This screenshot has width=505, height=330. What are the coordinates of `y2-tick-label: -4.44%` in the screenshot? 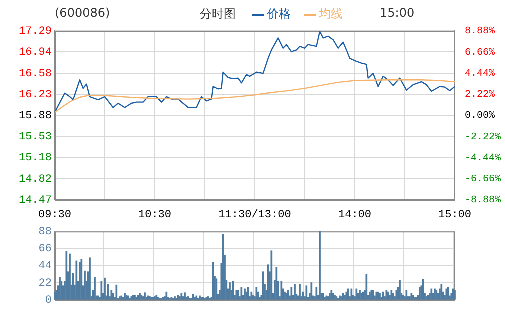 It's located at (483, 158).